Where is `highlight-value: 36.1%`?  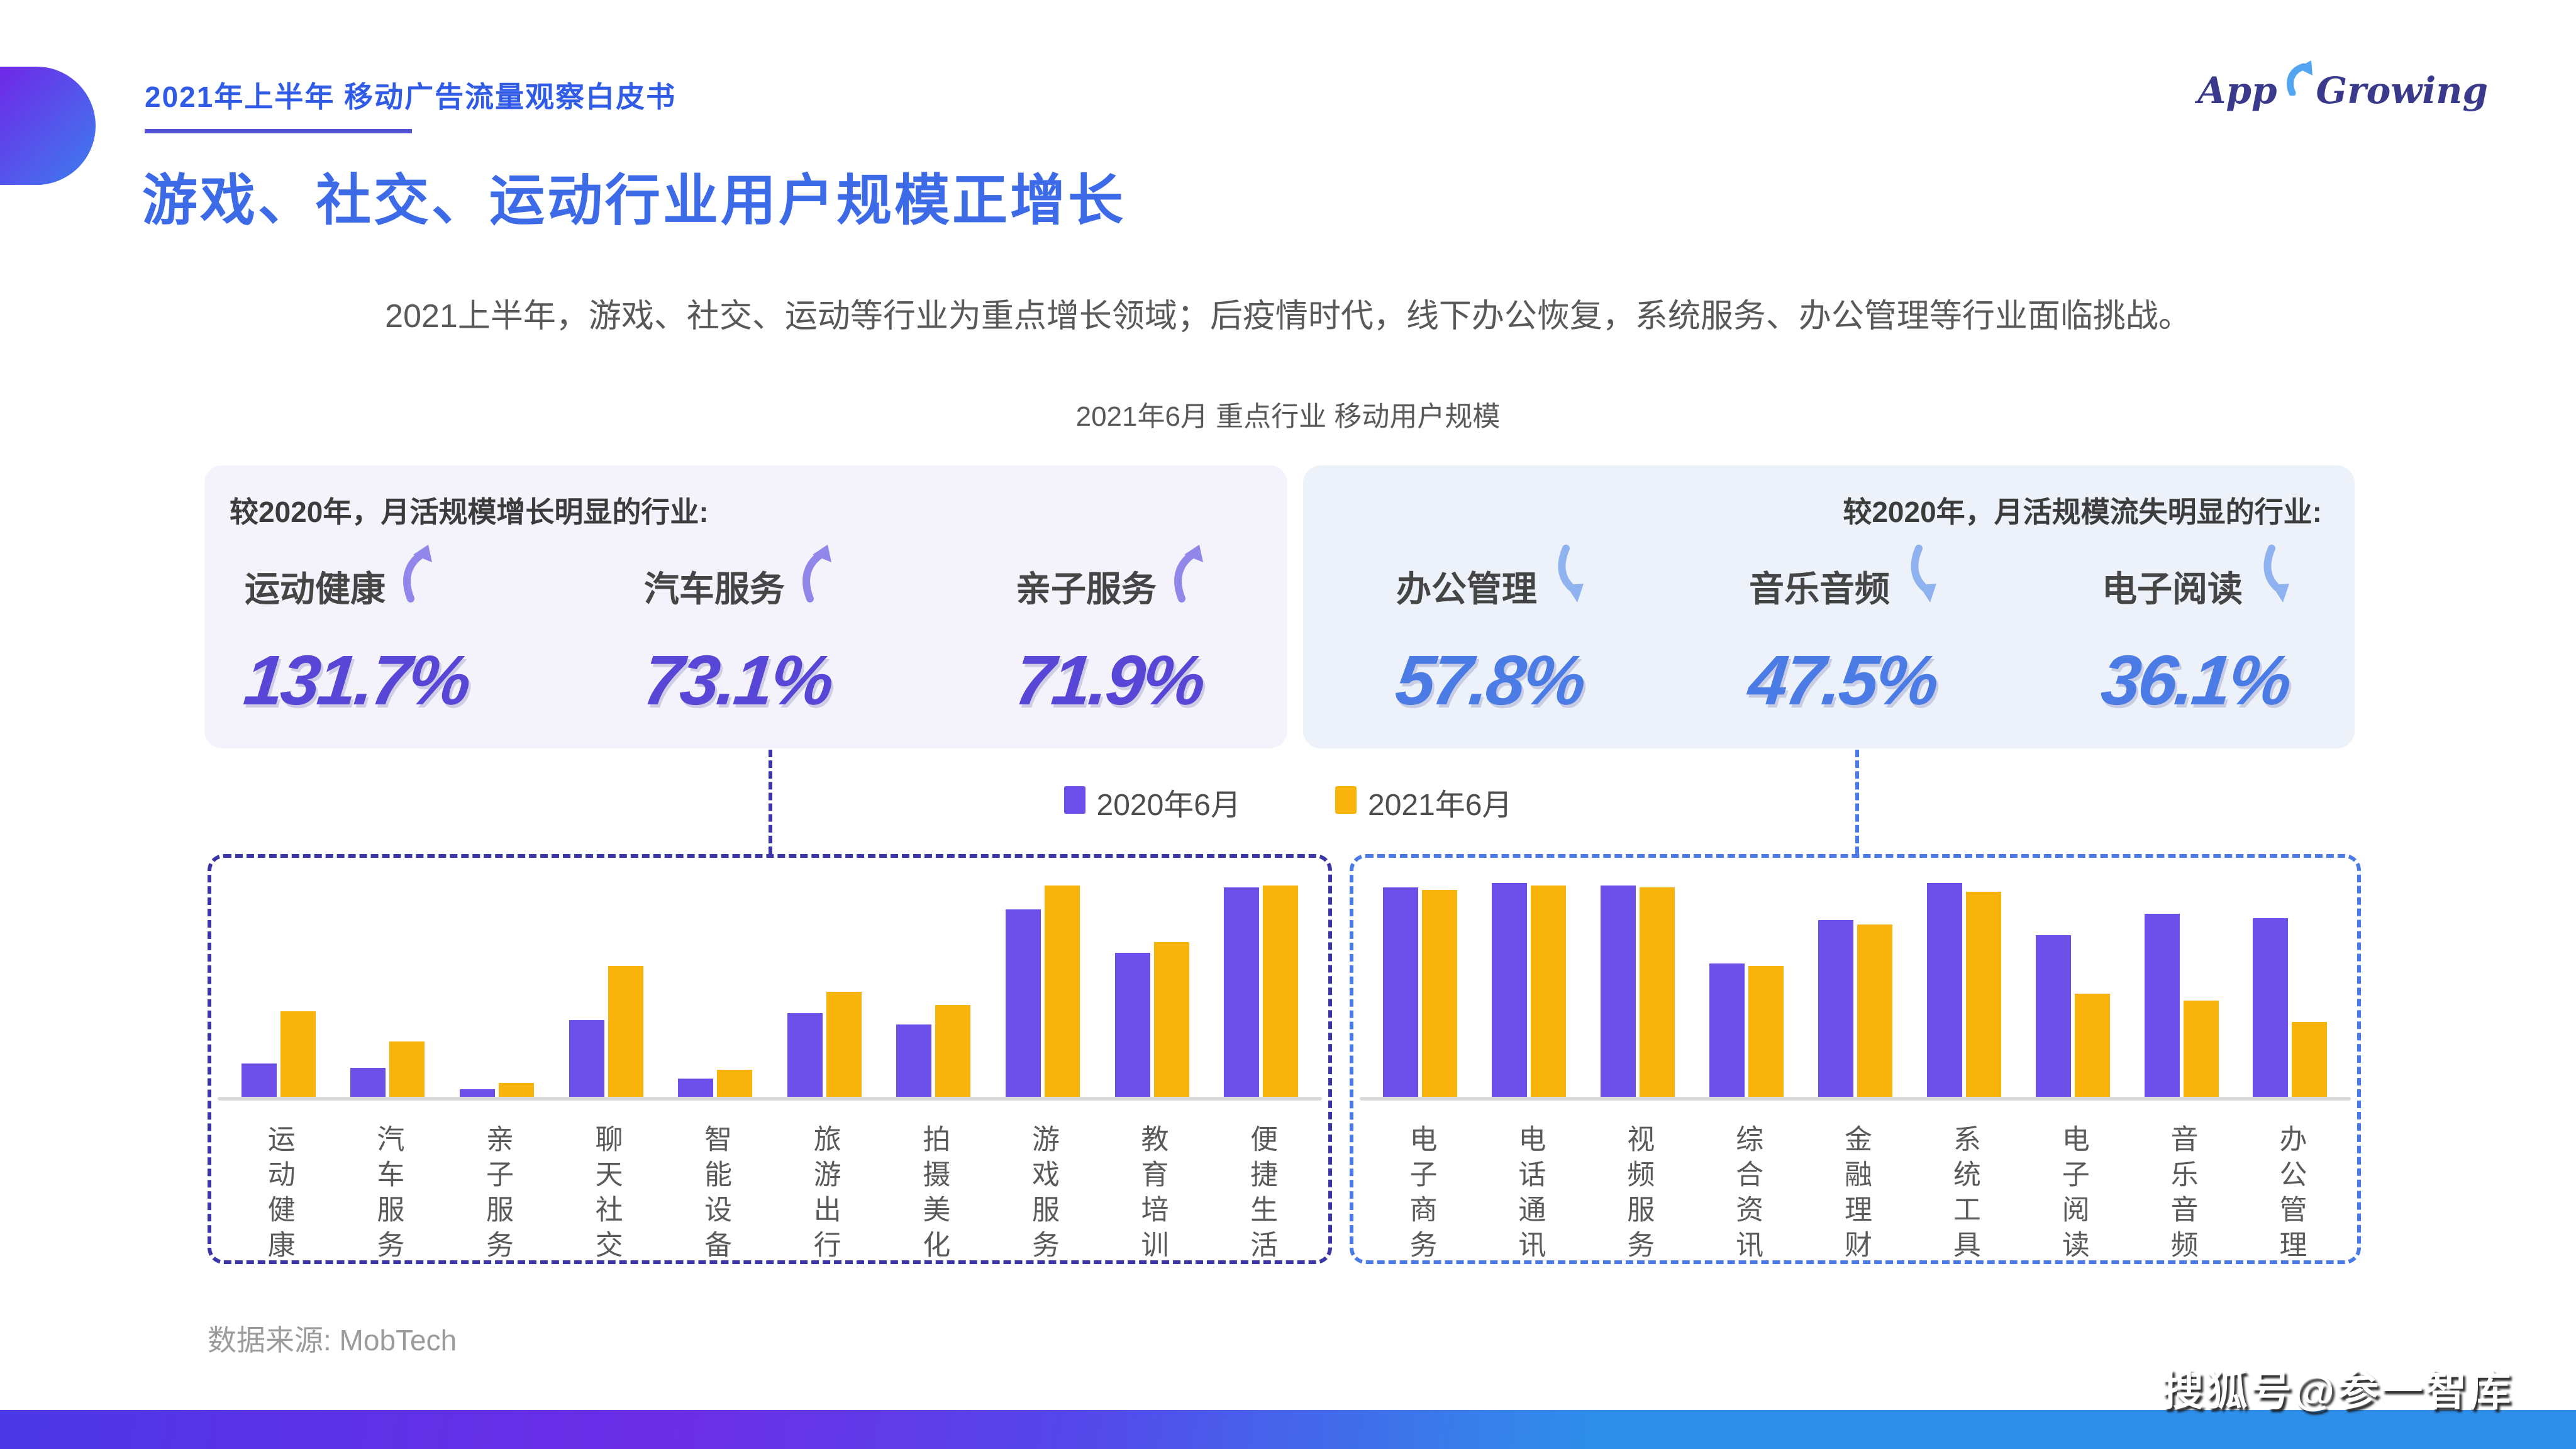 highlight-value: 36.1% is located at coordinates (2195, 680).